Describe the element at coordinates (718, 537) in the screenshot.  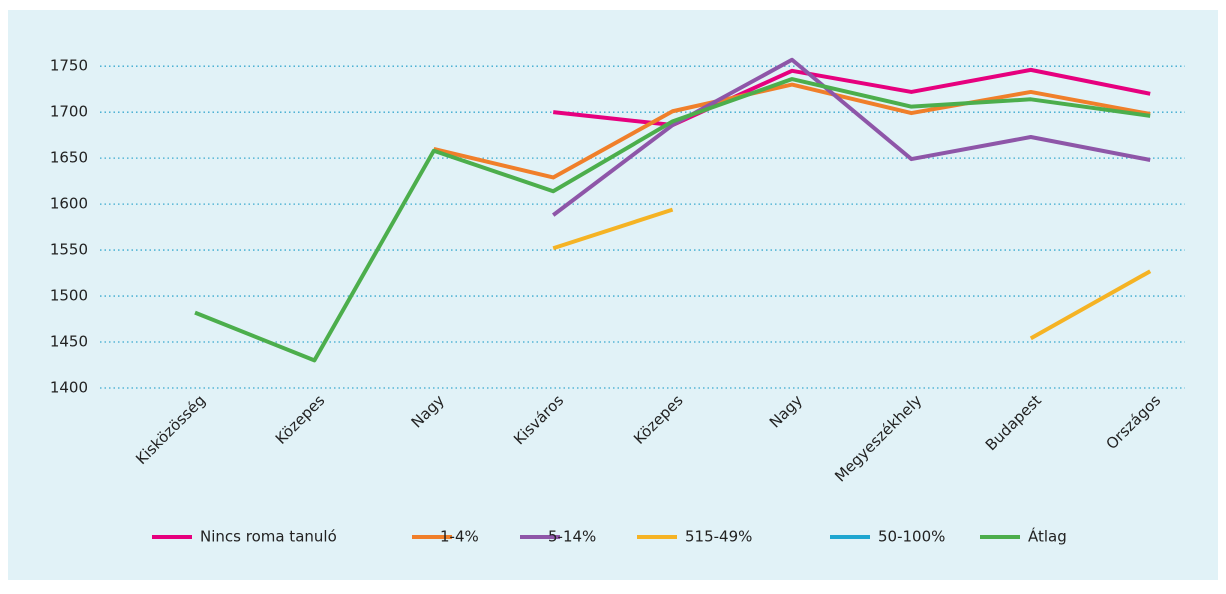
I see `legend-label: 515-49%` at that location.